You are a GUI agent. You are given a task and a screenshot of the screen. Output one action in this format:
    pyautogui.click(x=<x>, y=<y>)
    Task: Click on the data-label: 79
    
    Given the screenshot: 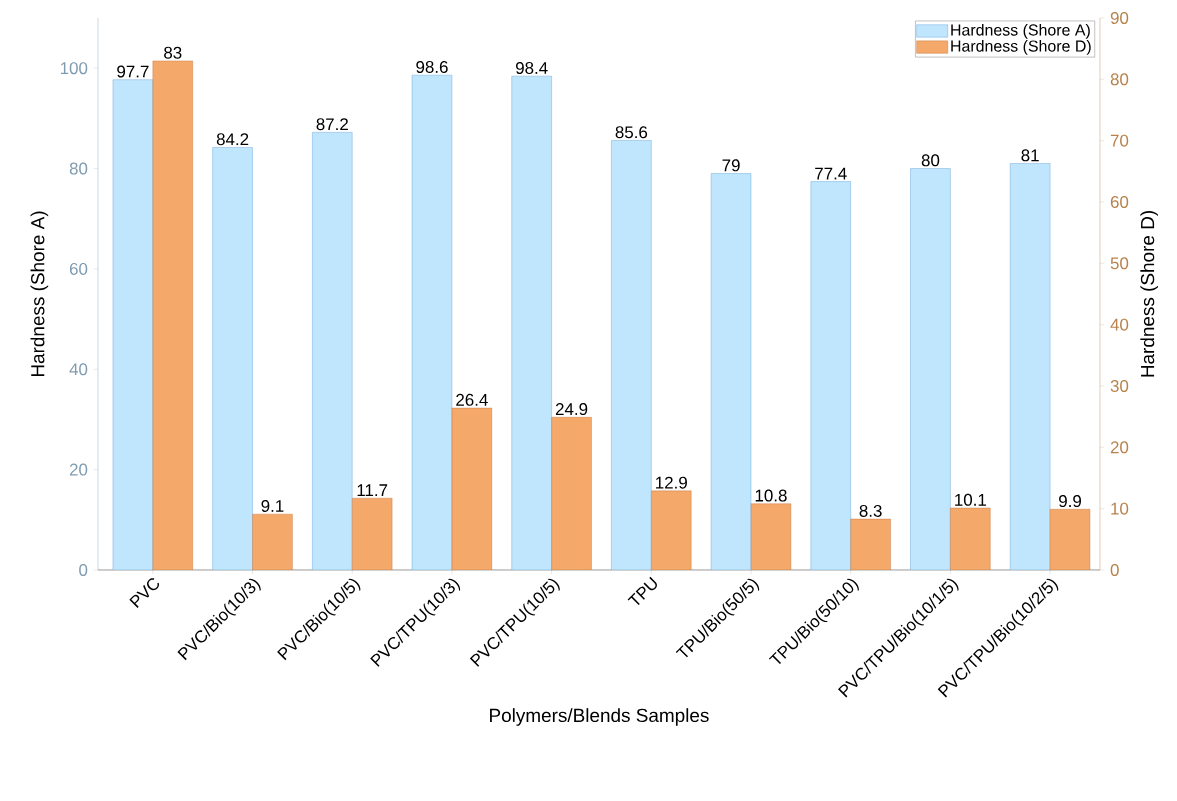 What is the action you would take?
    pyautogui.click(x=731, y=165)
    